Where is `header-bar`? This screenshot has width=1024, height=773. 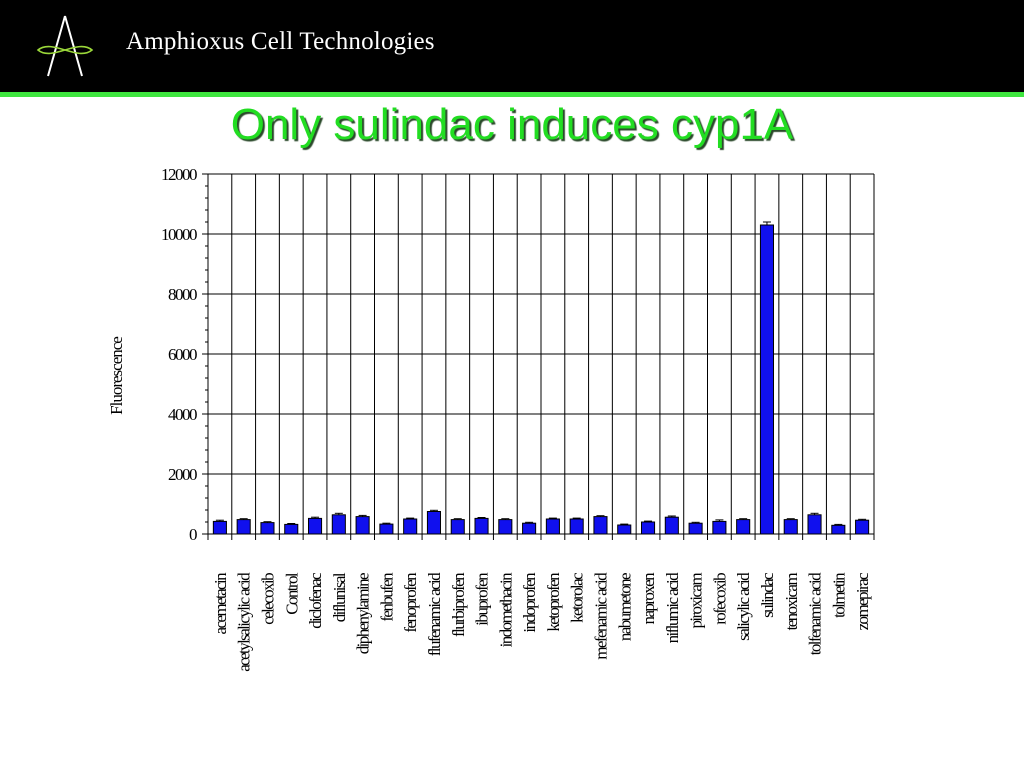
header-bar is located at coordinates (512, 46).